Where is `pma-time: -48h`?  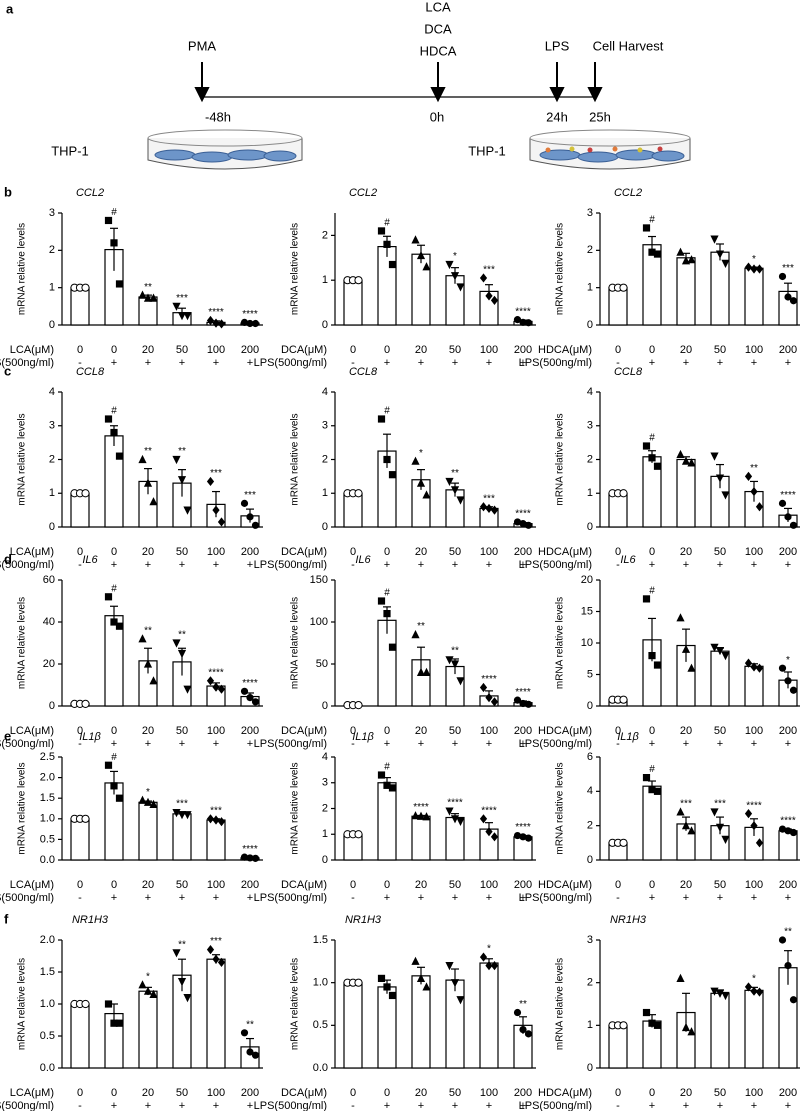 pma-time: -48h is located at coordinates (218, 116).